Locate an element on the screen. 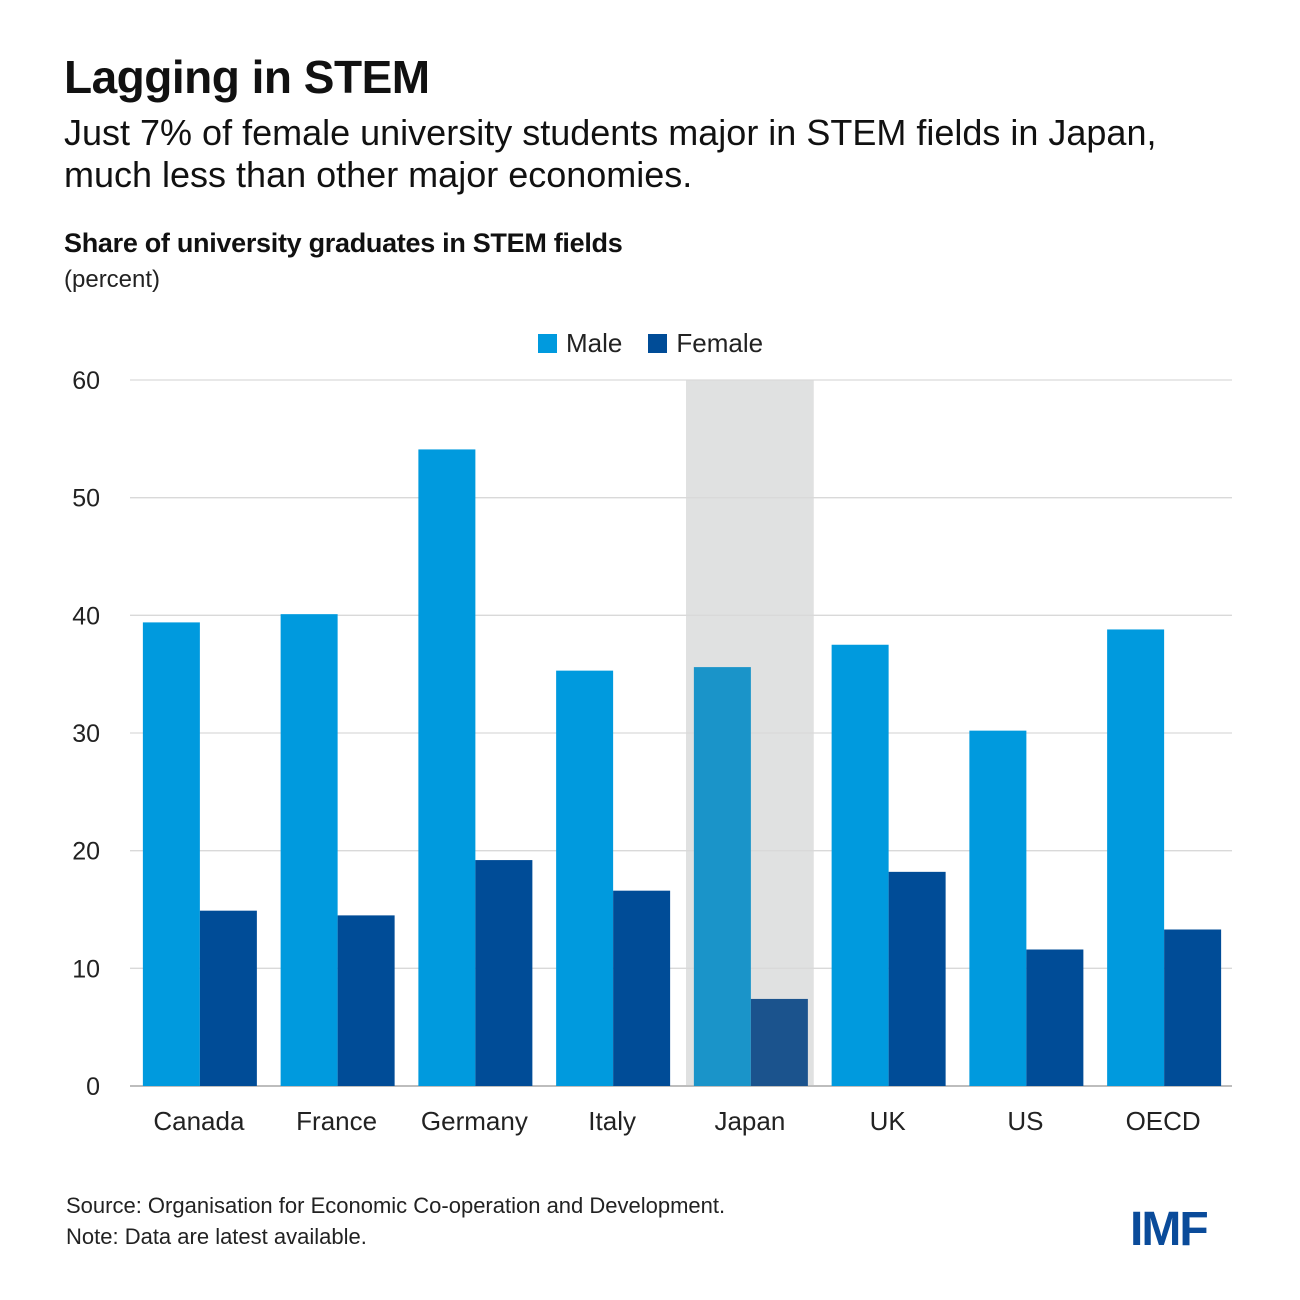  x-tick-label: France is located at coordinates (336, 1121).